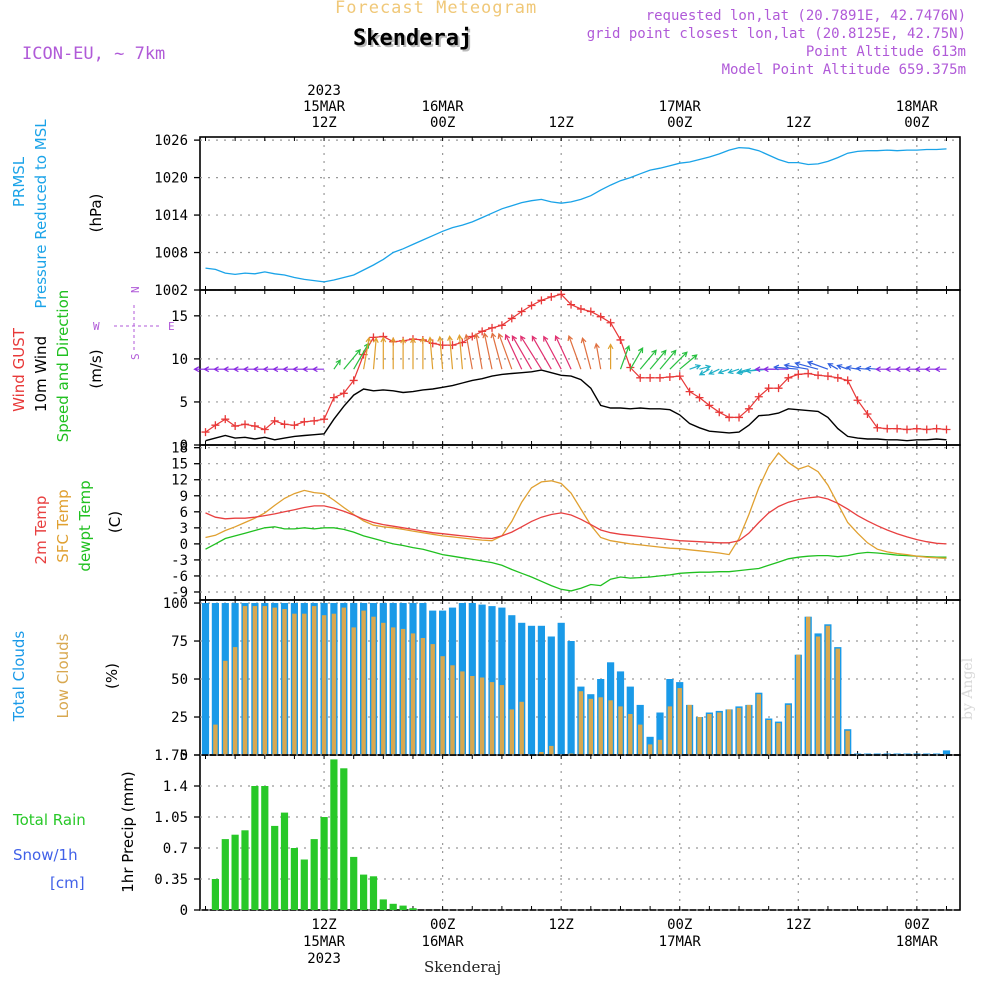 This screenshot has height=1000, width=1000. What do you see at coordinates (557, 216) in the screenshot?
I see `panel-pressure: 1002 1008 1014 1020 1026` at bounding box center [557, 216].